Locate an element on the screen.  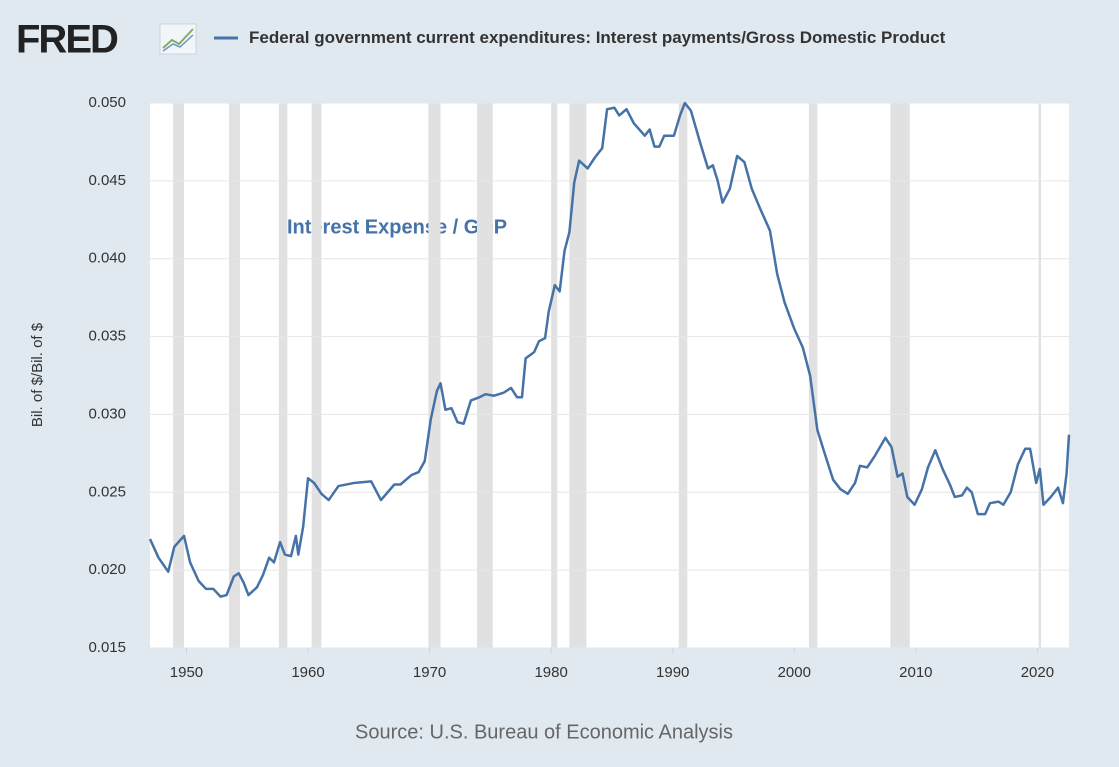
x-tick-label: 1950 is located at coordinates (186, 672).